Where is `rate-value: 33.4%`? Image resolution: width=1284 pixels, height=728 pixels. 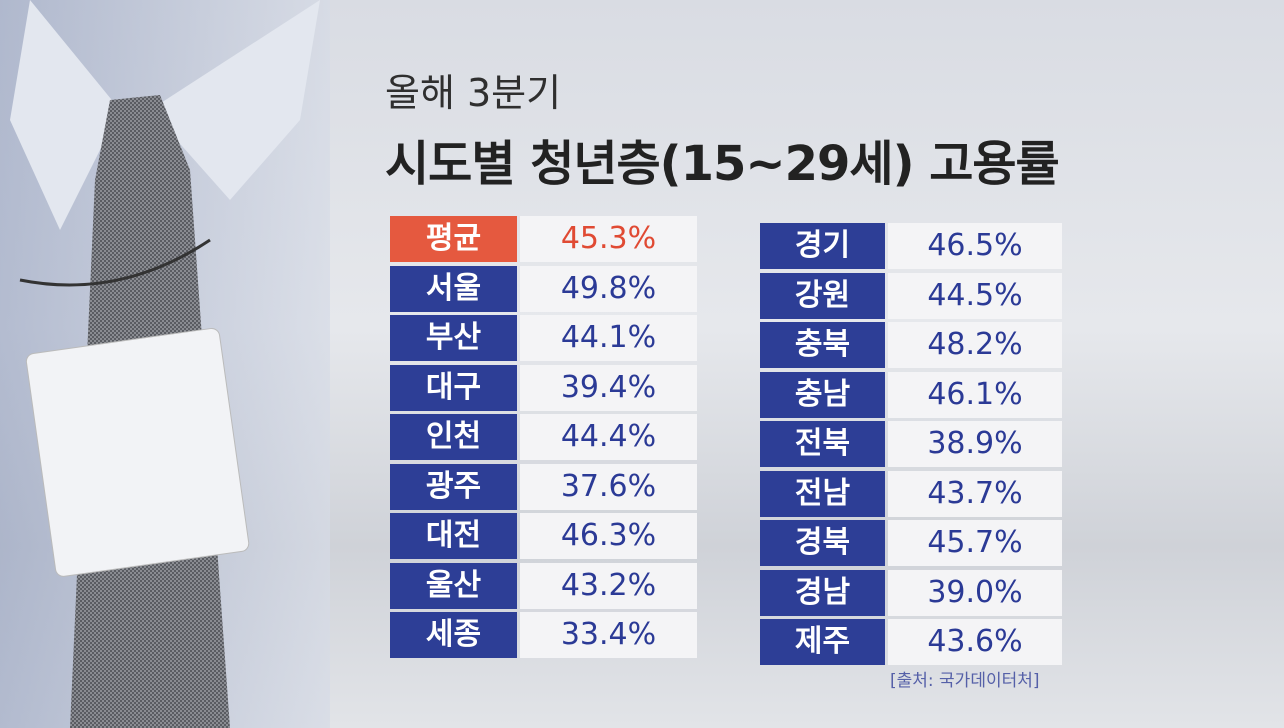
rate-value: 33.4% is located at coordinates (608, 635).